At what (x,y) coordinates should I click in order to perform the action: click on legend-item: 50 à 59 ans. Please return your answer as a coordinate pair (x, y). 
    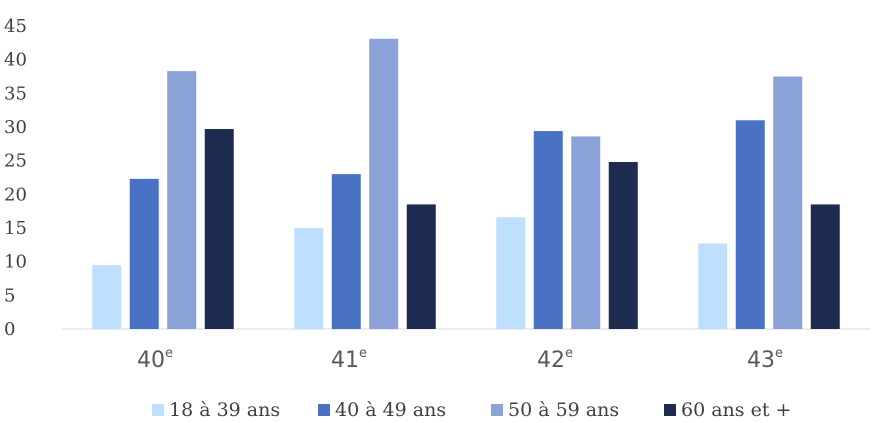
    Looking at the image, I should click on (555, 410).